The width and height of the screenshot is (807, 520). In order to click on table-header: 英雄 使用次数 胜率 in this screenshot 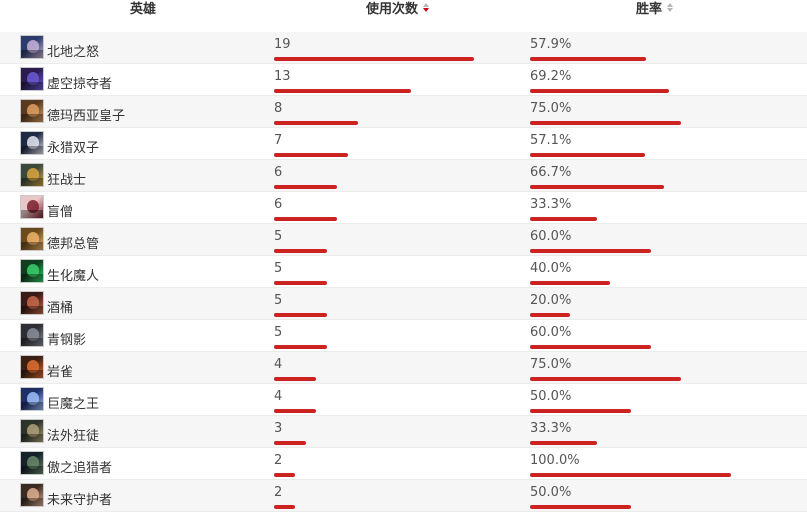, I will do `click(403, 15)`.